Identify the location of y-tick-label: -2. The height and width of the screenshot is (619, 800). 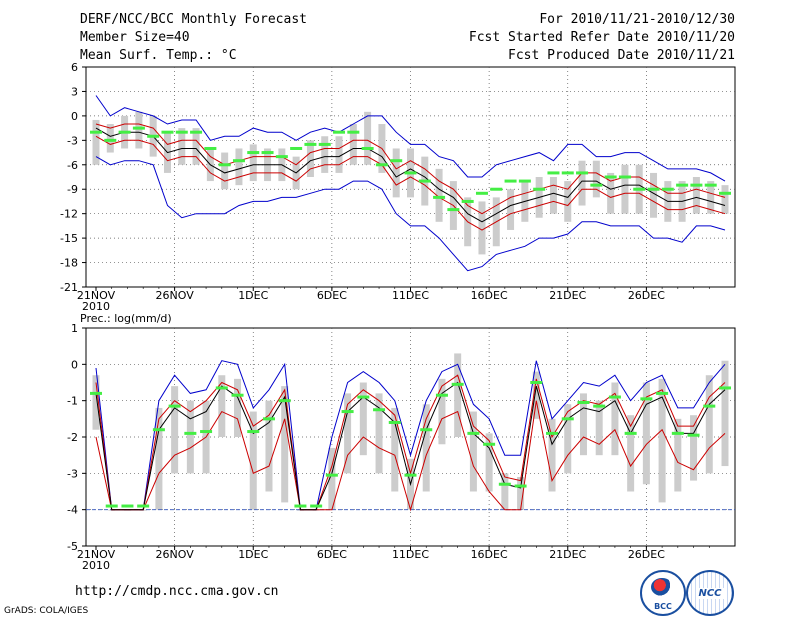
(72, 437).